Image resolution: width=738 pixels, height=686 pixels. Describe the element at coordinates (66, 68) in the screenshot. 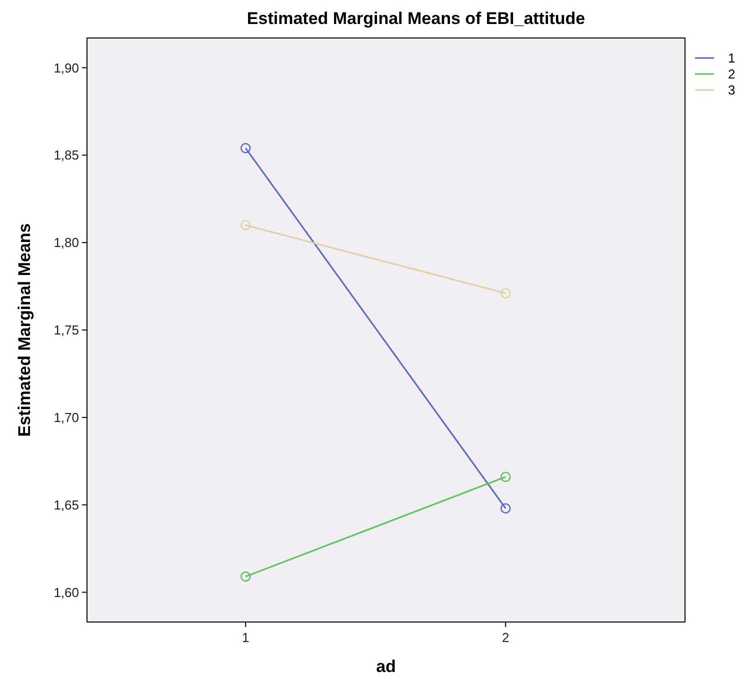

I see `y-tick-label: 1,90` at that location.